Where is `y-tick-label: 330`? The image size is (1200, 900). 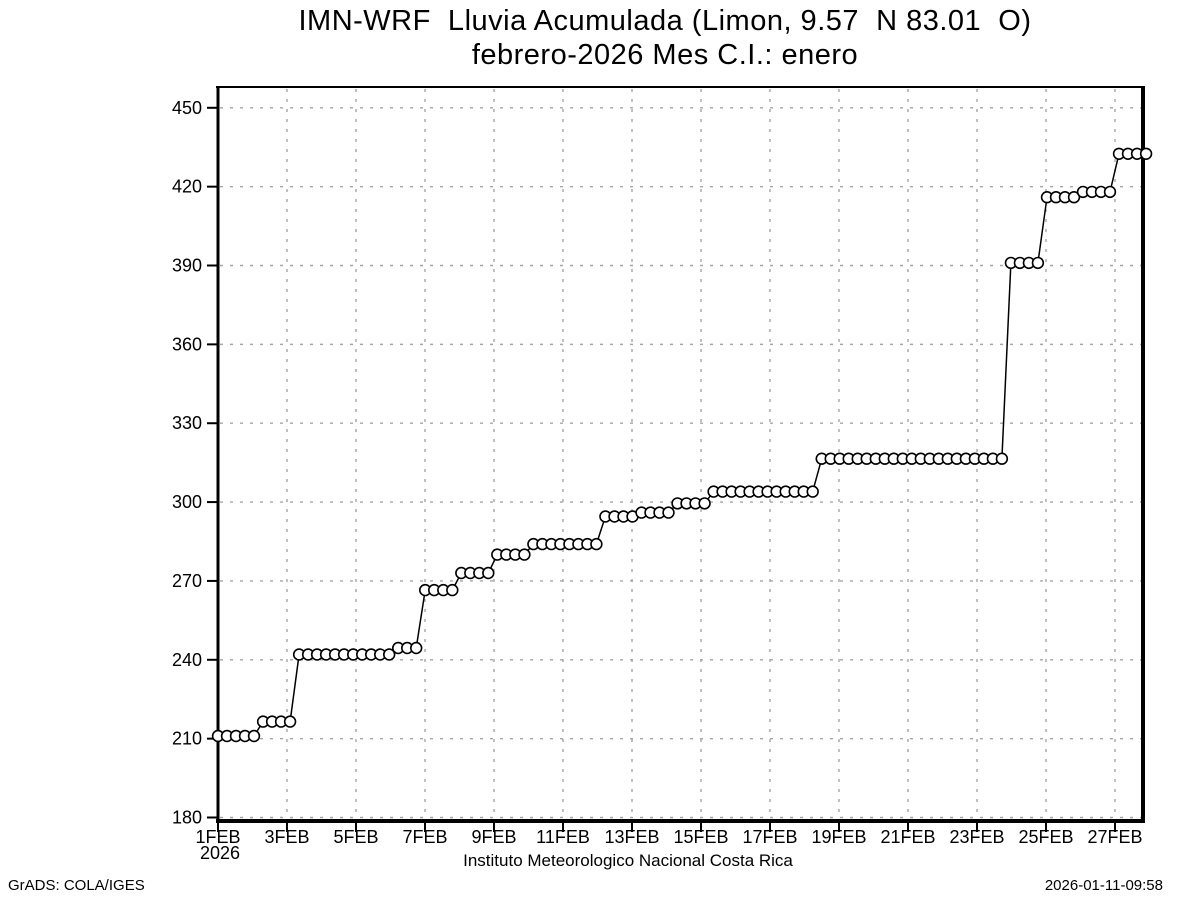 y-tick-label: 330 is located at coordinates (187, 423).